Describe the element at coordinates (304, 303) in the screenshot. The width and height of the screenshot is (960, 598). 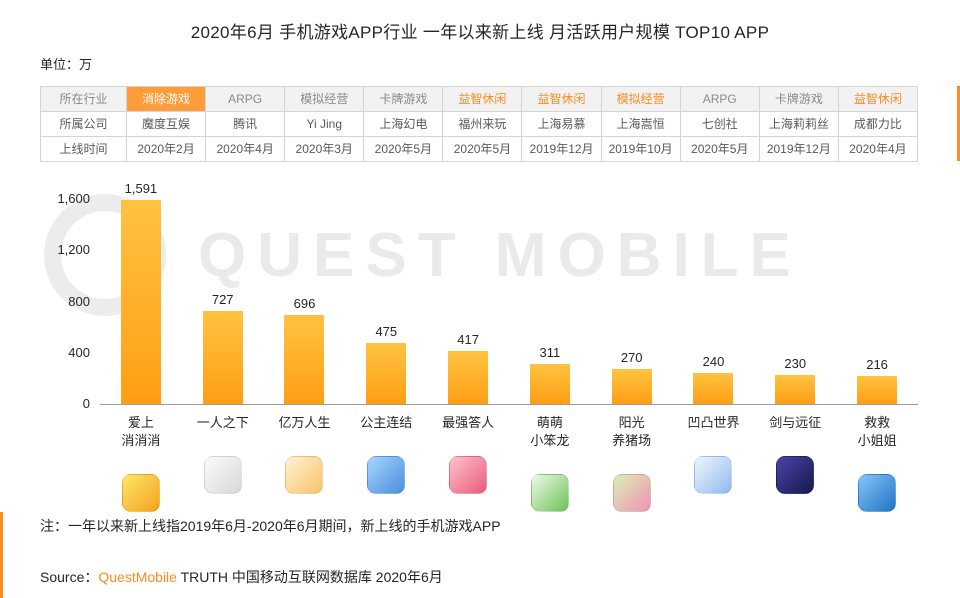
I see `bar-value-label: 696` at that location.